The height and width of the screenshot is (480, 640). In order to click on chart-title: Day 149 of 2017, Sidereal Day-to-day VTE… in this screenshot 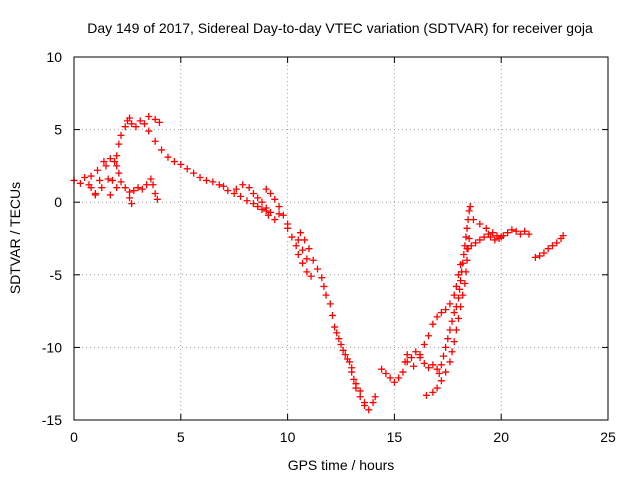, I will do `click(340, 28)`.